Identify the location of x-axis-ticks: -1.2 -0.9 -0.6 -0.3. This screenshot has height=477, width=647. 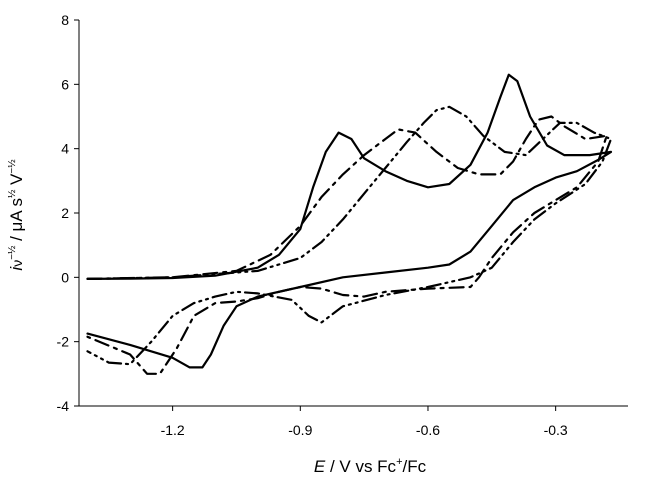
(364, 422).